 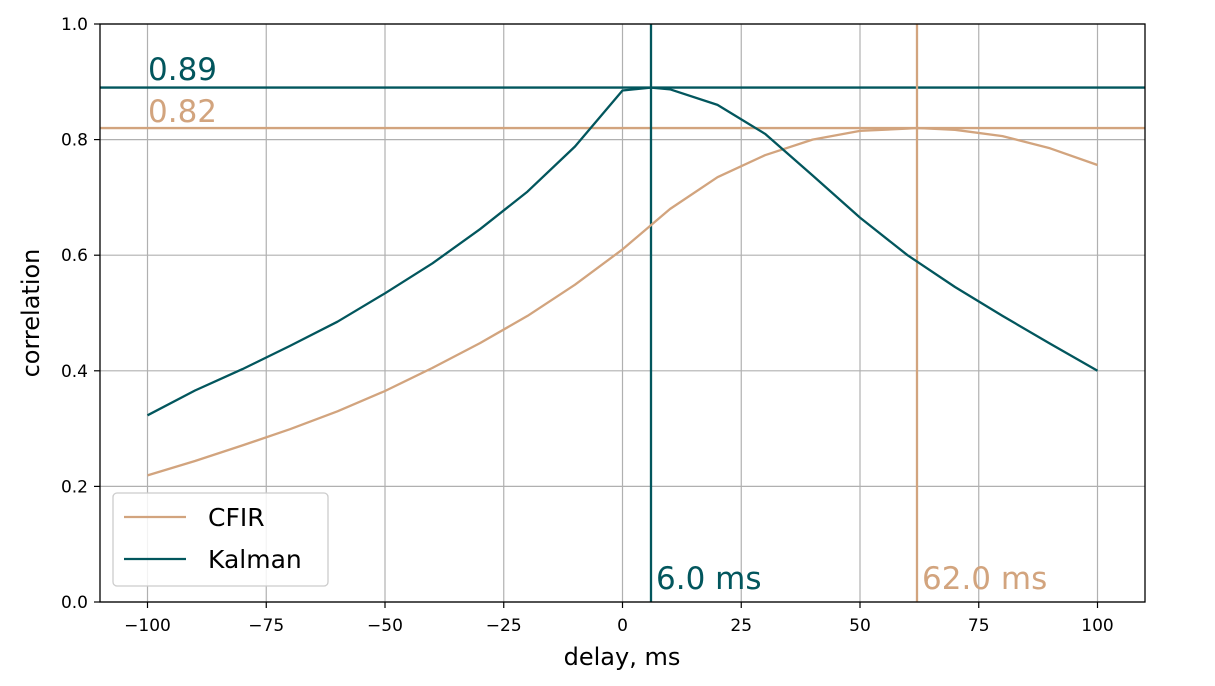 I want to click on x-tick-label: 50, so click(x=860, y=626).